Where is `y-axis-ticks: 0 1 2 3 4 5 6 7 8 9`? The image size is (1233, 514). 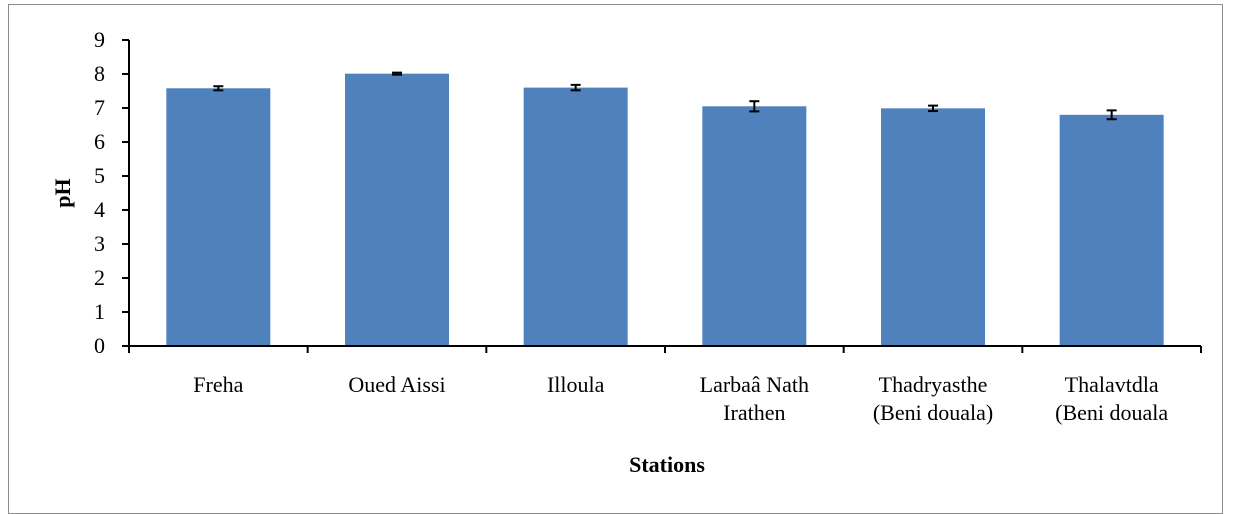
y-axis-ticks: 0 1 2 3 4 5 6 7 8 9 is located at coordinates (111, 192).